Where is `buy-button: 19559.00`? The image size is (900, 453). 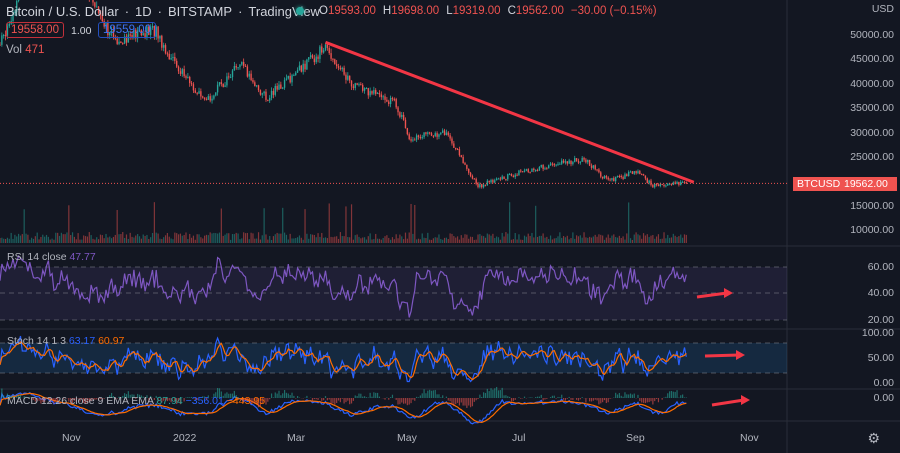
buy-button: 19559.00 is located at coordinates (127, 30).